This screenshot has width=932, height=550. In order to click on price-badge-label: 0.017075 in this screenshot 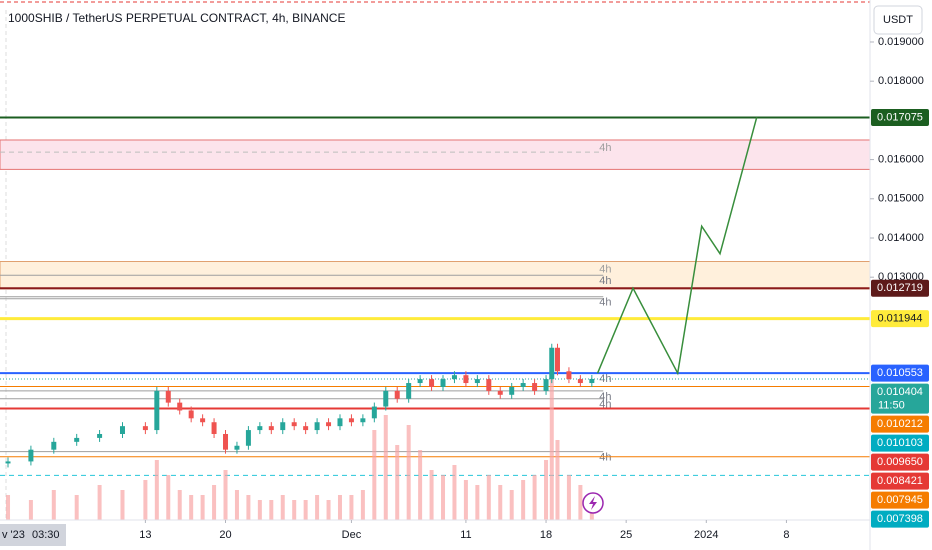, I will do `click(900, 117)`.